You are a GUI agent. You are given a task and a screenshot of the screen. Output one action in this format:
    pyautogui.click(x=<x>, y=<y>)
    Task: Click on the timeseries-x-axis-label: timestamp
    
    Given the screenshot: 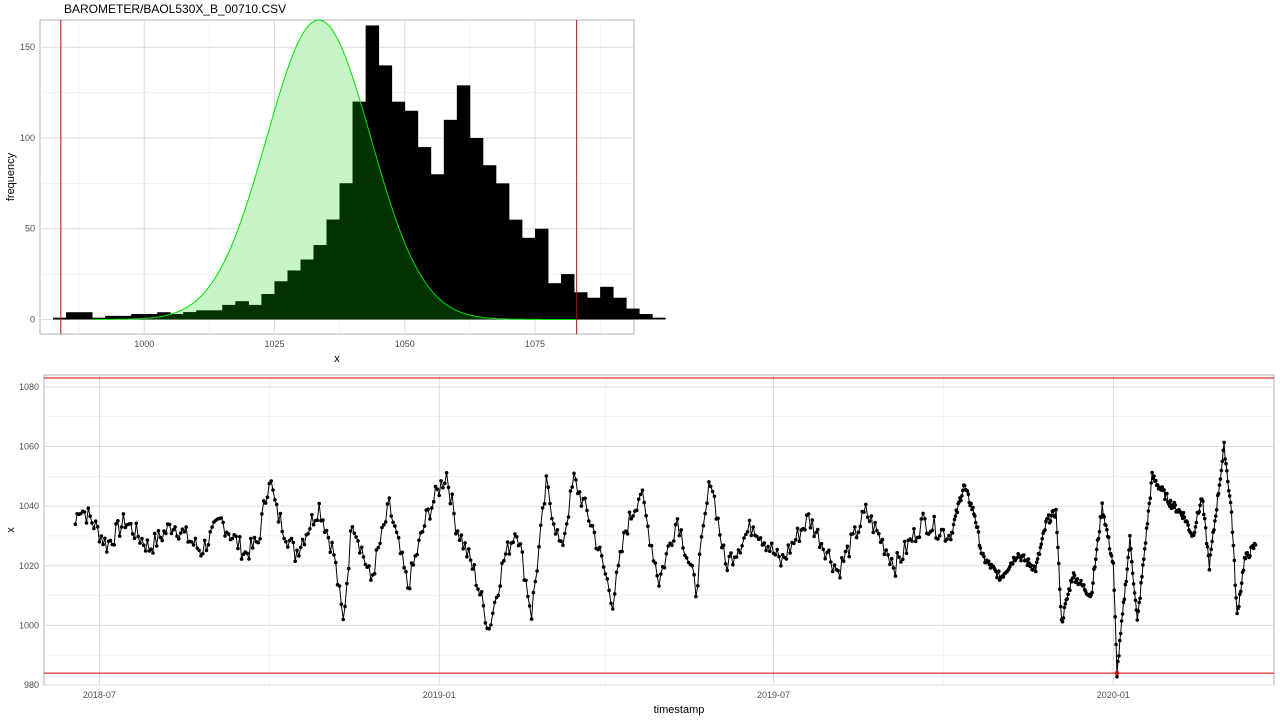 What is the action you would take?
    pyautogui.click(x=679, y=710)
    